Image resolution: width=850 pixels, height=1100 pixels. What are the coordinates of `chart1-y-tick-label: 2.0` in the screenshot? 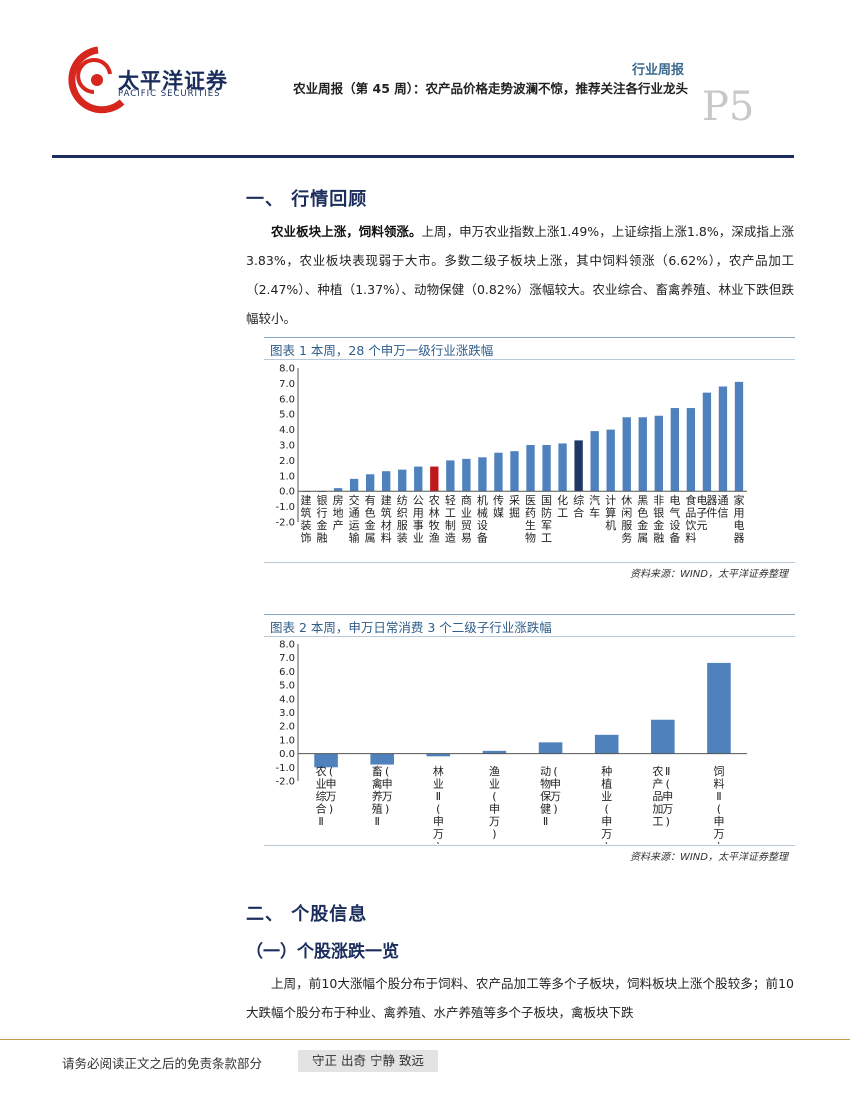 It's located at (287, 461).